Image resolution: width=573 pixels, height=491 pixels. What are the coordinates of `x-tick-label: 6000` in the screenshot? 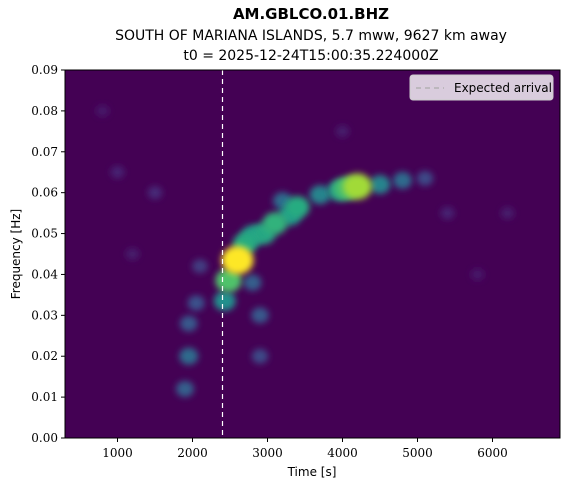 It's located at (492, 453).